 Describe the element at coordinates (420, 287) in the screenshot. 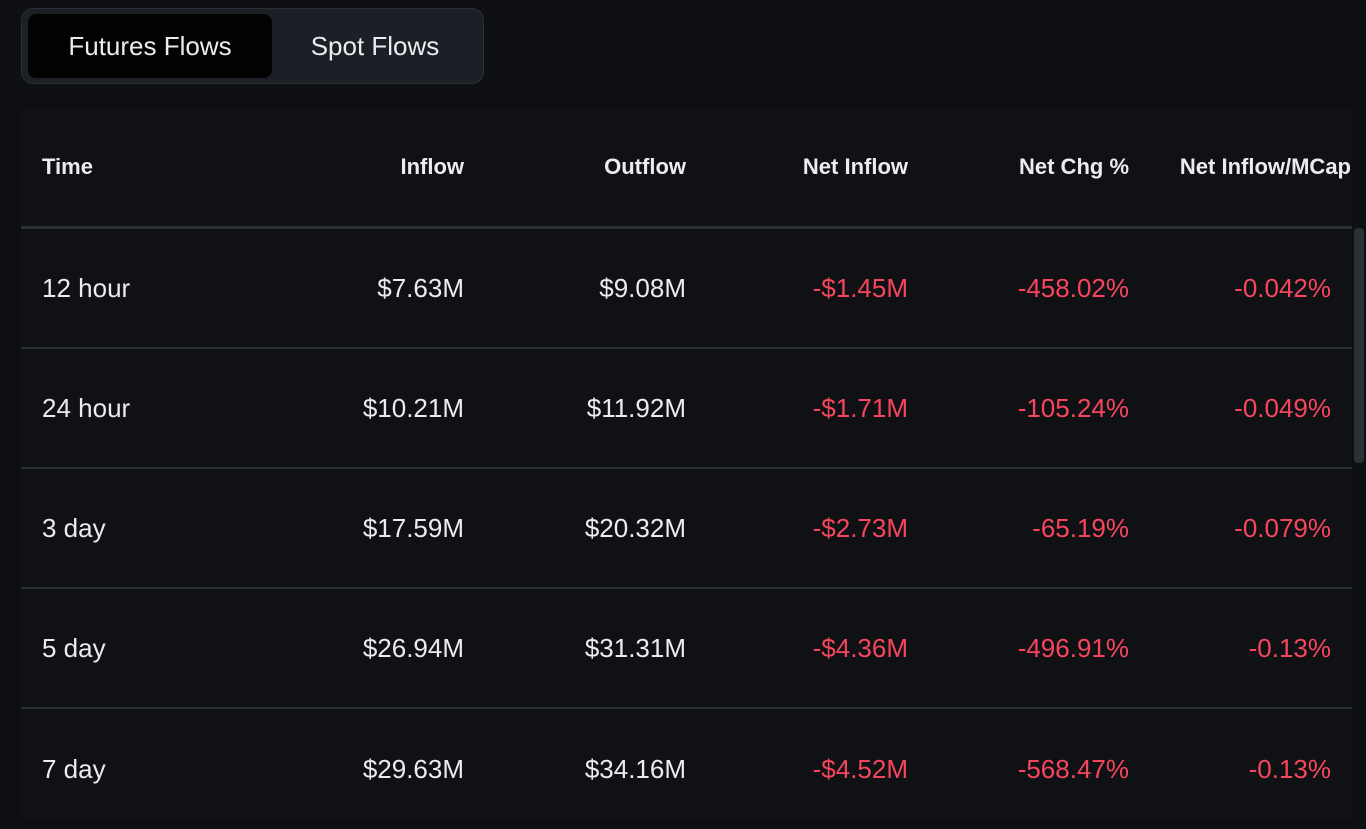

I see `cell-inflow: $7.63M` at that location.